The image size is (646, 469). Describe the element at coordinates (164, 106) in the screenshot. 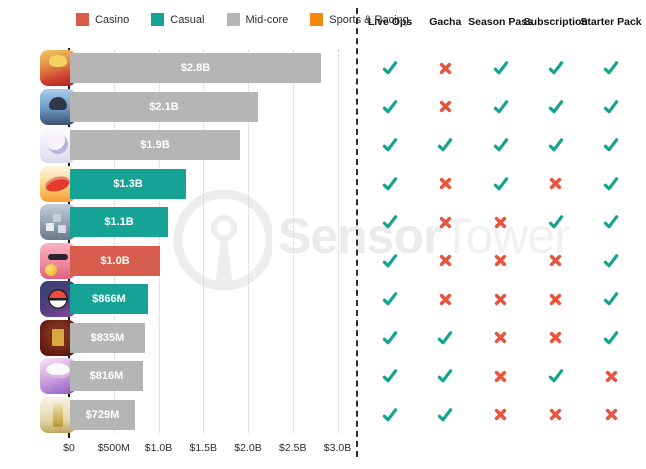

I see `bar-value-label: $2.1B` at that location.